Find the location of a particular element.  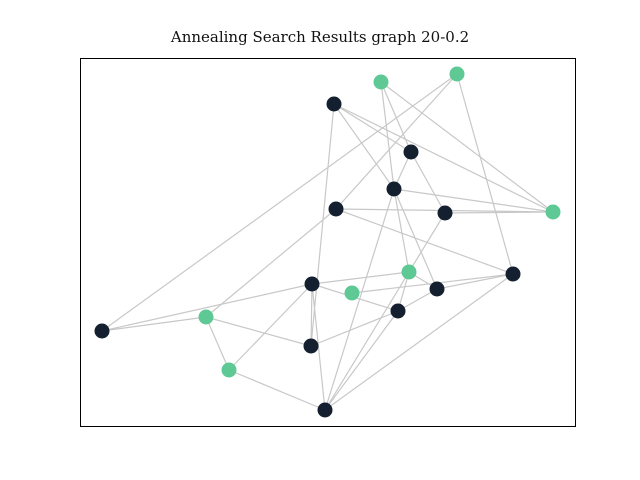

graph-node-8-green is located at coordinates (409, 272).